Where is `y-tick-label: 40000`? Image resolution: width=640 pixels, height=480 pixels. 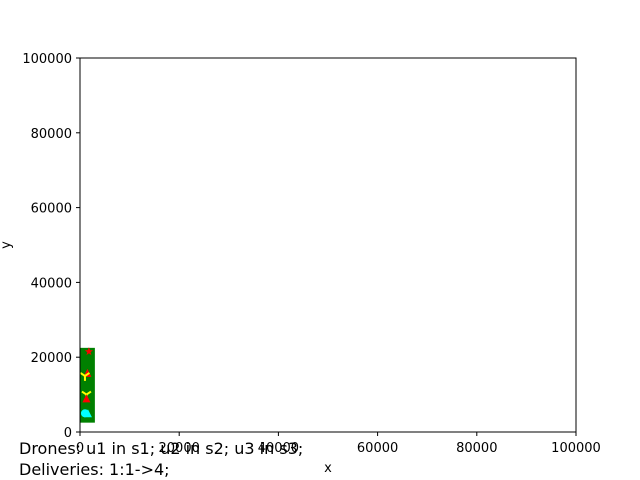 y-tick-label: 40000 is located at coordinates (51, 283).